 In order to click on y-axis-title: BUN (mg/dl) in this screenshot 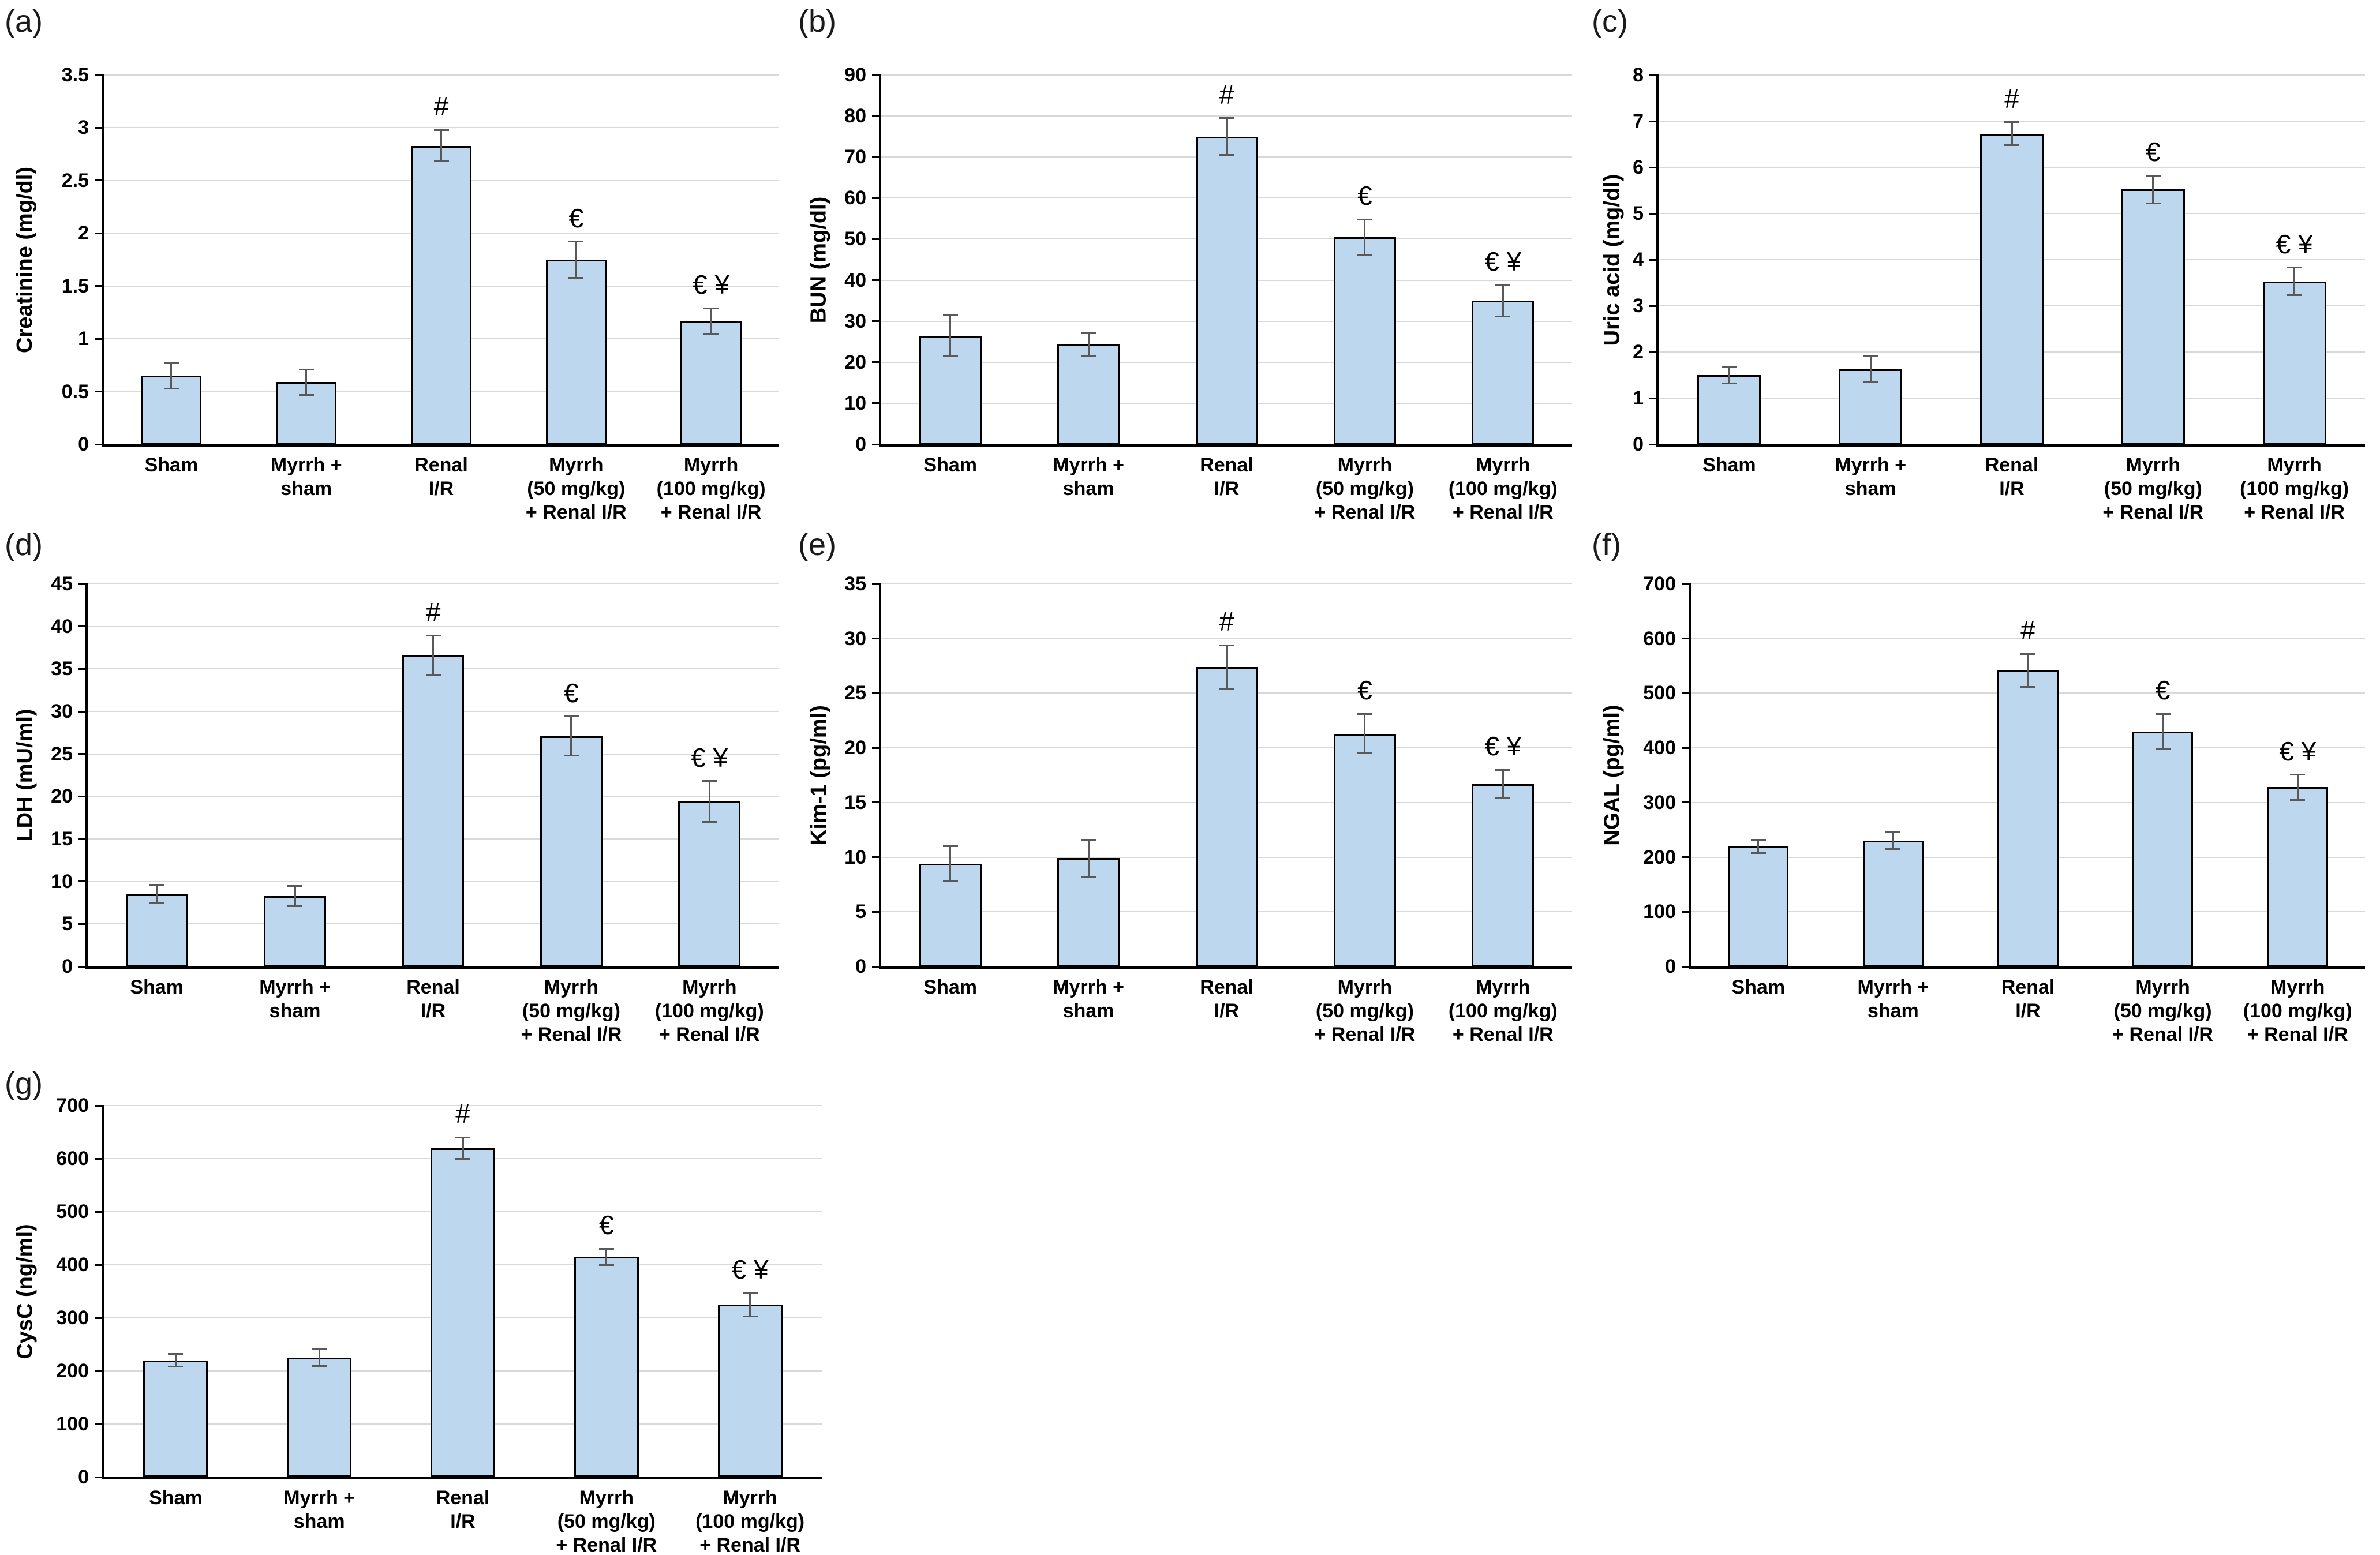, I will do `click(818, 259)`.